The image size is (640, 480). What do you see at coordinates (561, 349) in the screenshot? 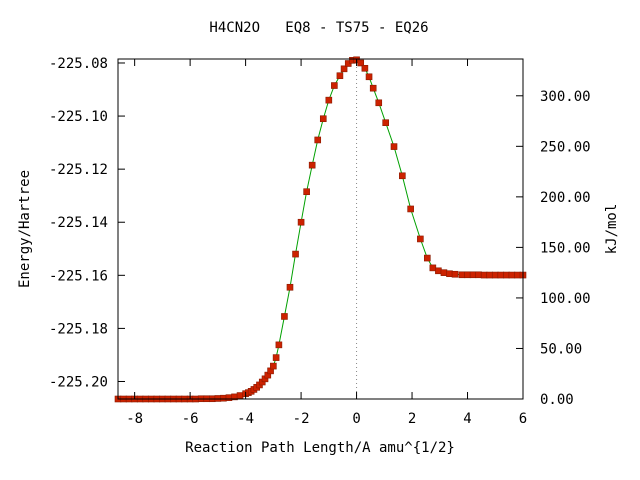
I see `y2-tick-label: 50.00` at bounding box center [561, 349].